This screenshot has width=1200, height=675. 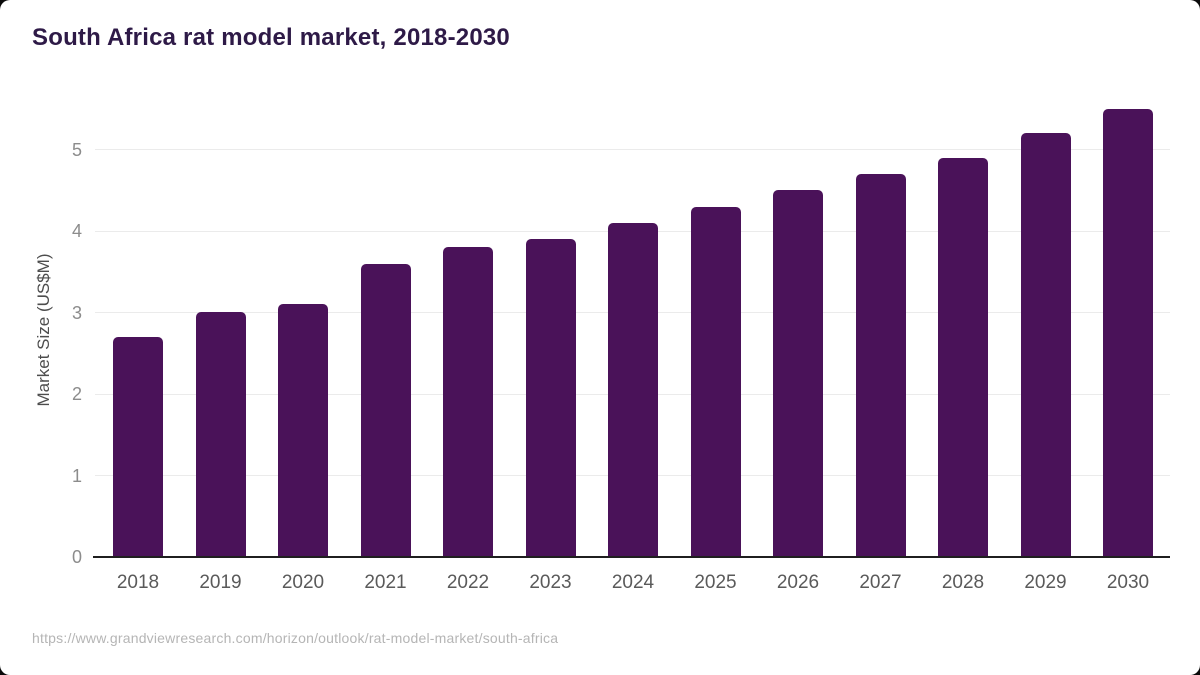 I want to click on gridline-y5, so click(x=632, y=149).